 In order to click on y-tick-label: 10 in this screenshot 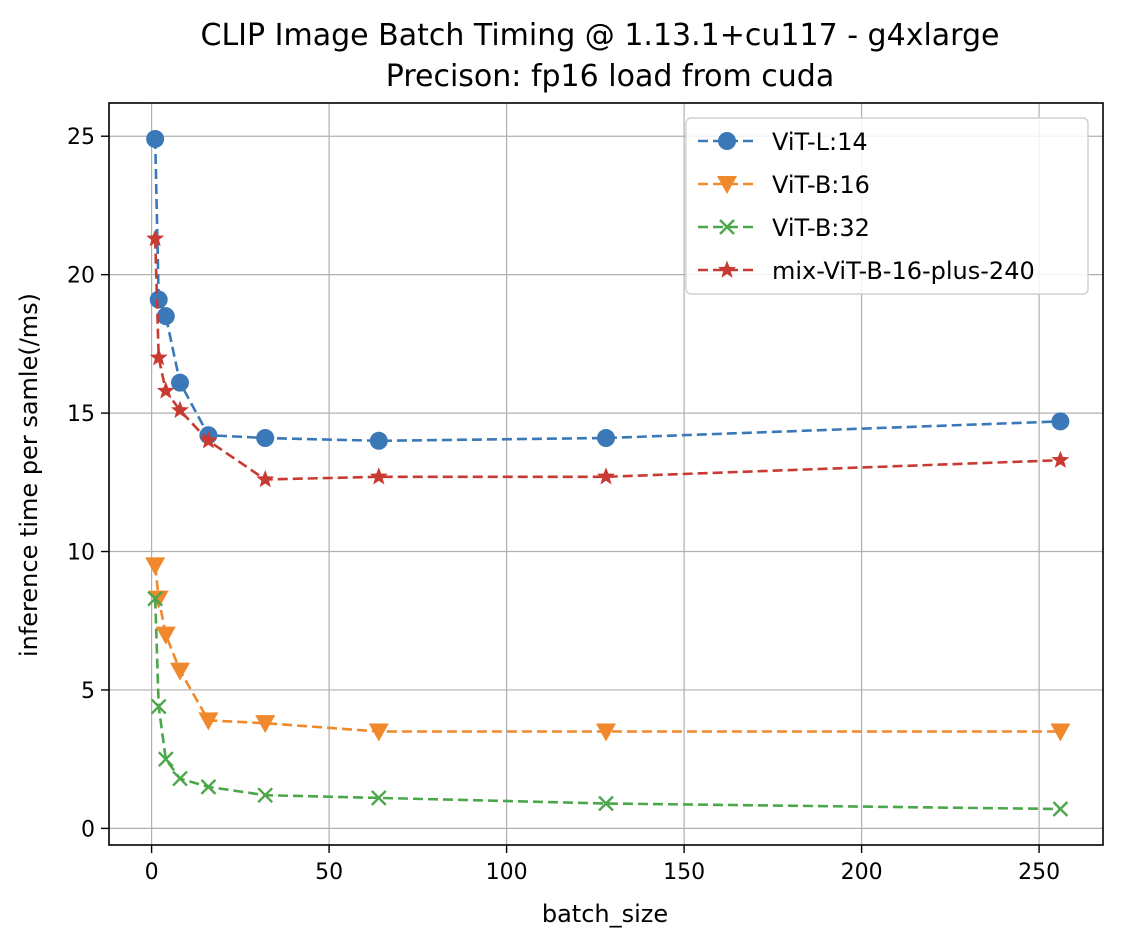, I will do `click(81, 553)`.